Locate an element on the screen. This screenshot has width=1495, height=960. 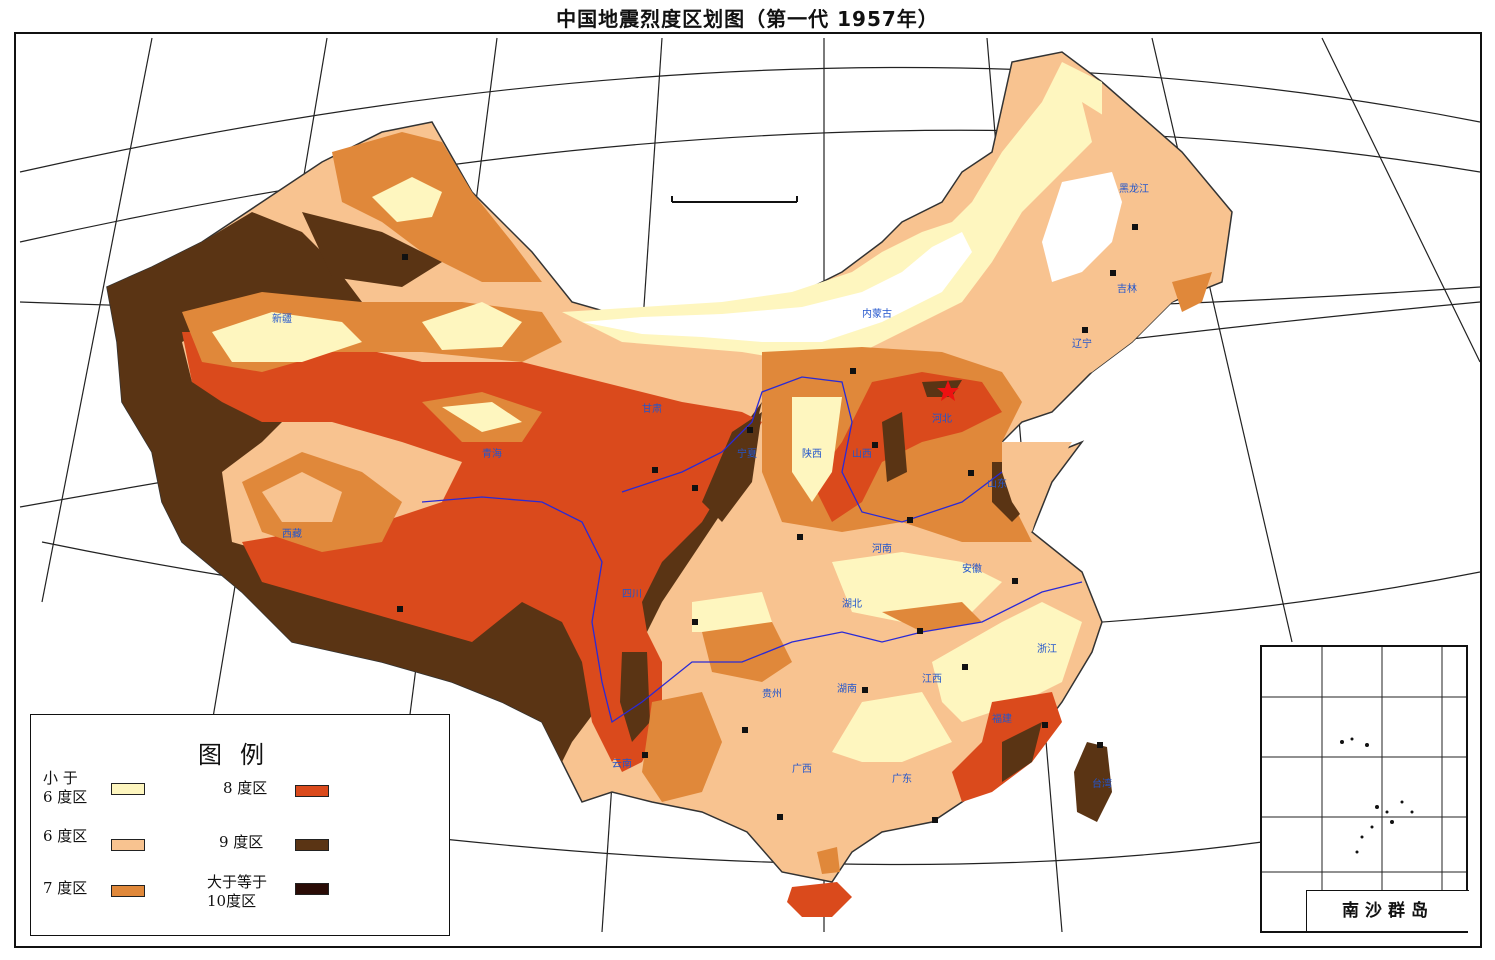
legend-label-below6: 小 于 6 度区 is located at coordinates (65, 787).